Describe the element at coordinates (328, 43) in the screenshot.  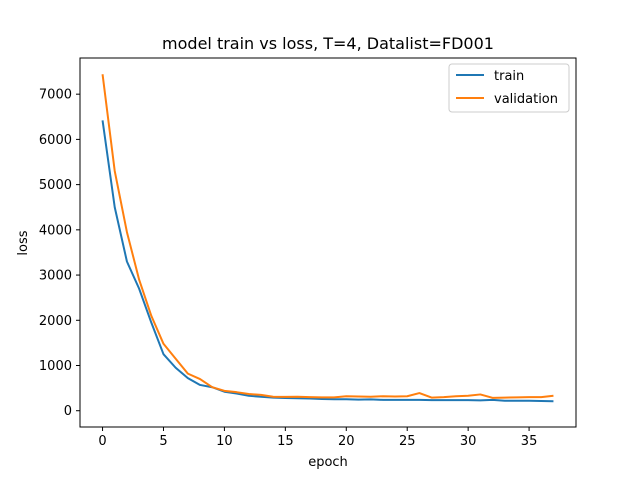
I see `chart-title: model train vs loss, T=4, Datalist=FD001` at that location.